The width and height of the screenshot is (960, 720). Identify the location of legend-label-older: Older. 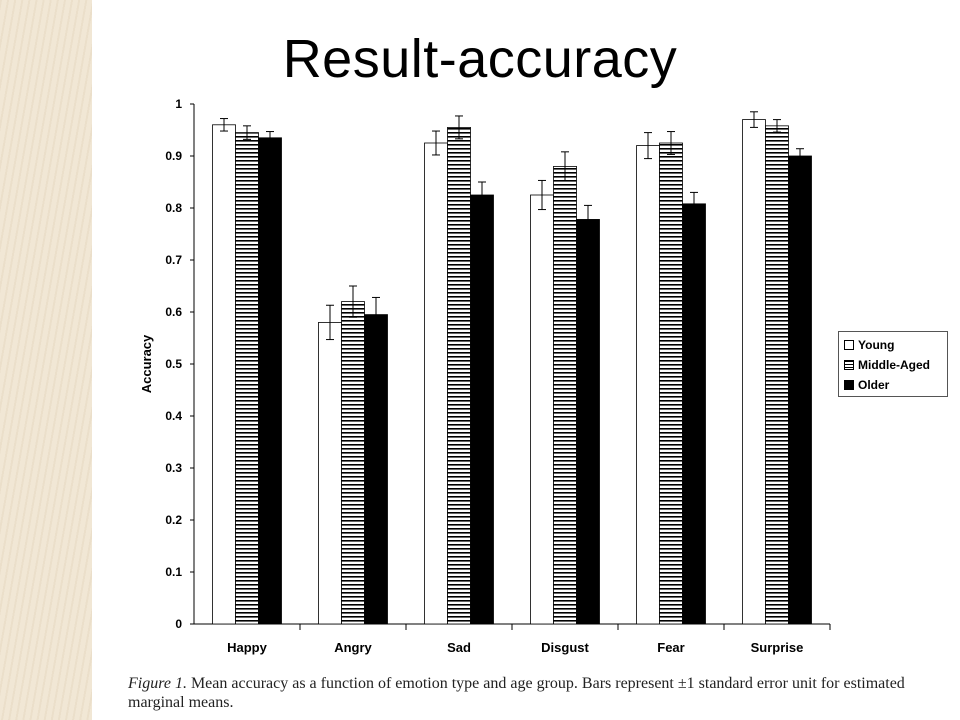
(874, 385).